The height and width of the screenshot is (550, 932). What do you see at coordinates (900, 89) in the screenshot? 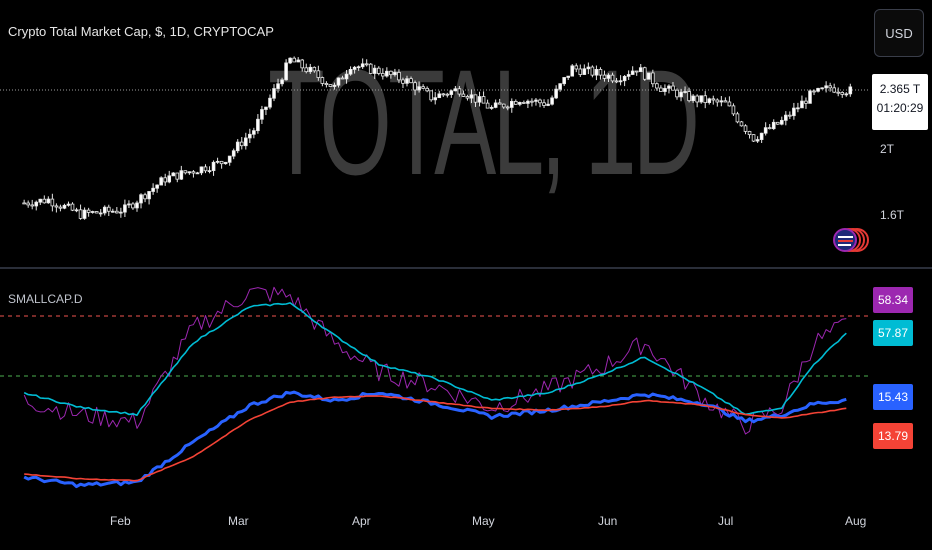
I see `last-price-value: 2.365 T` at bounding box center [900, 89].